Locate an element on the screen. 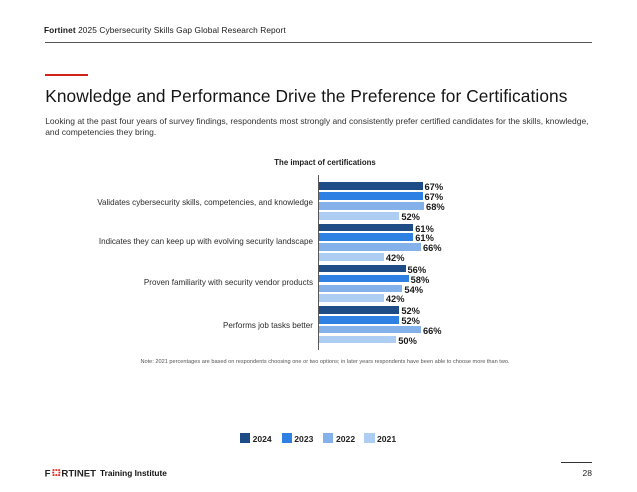  svg-text: F is located at coordinates (48, 473).